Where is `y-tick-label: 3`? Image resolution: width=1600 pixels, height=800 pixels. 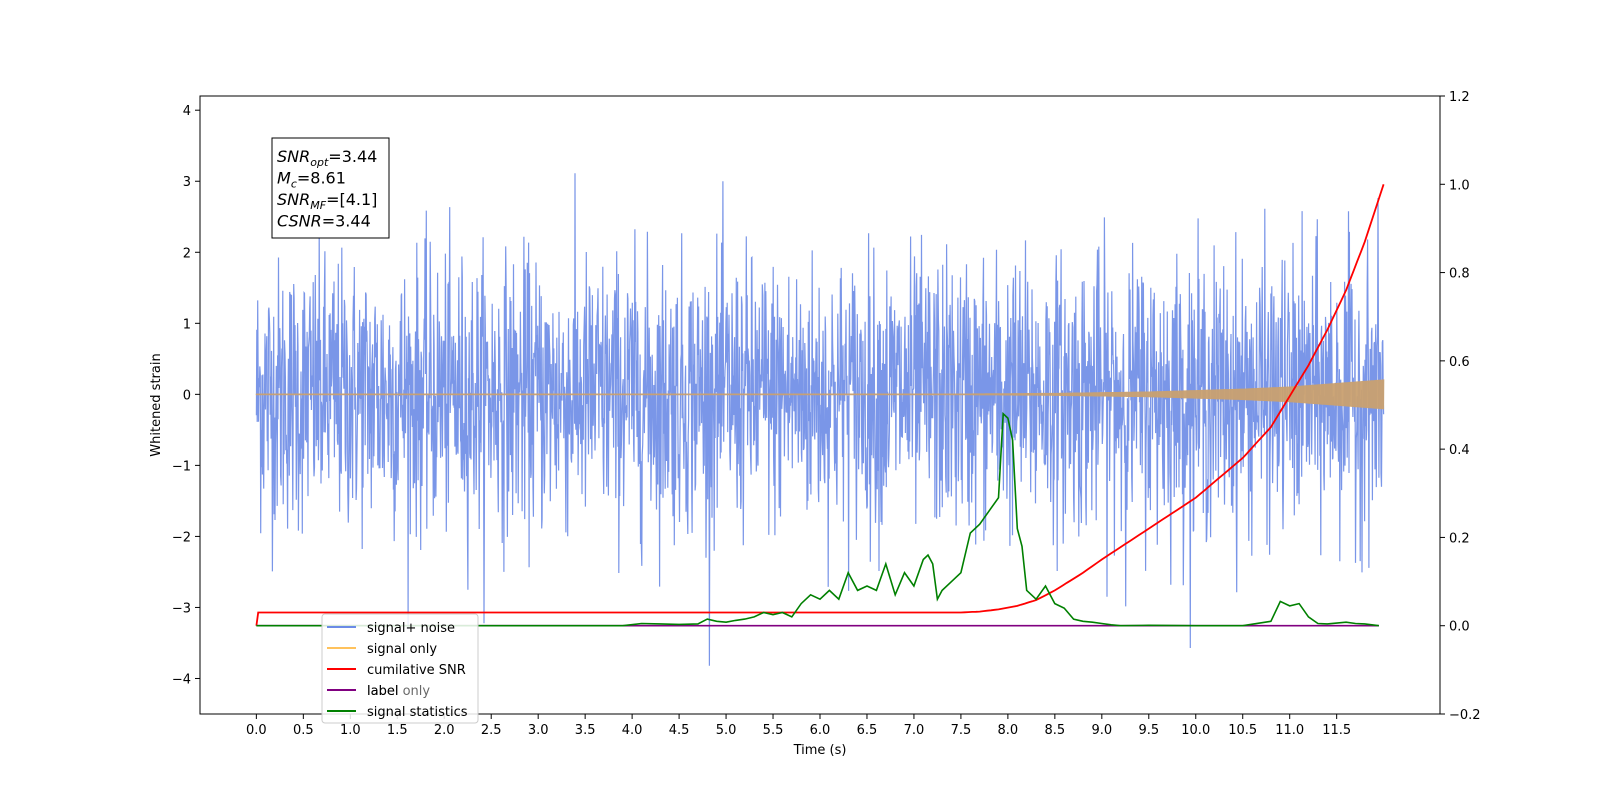 y-tick-label: 3 is located at coordinates (187, 182).